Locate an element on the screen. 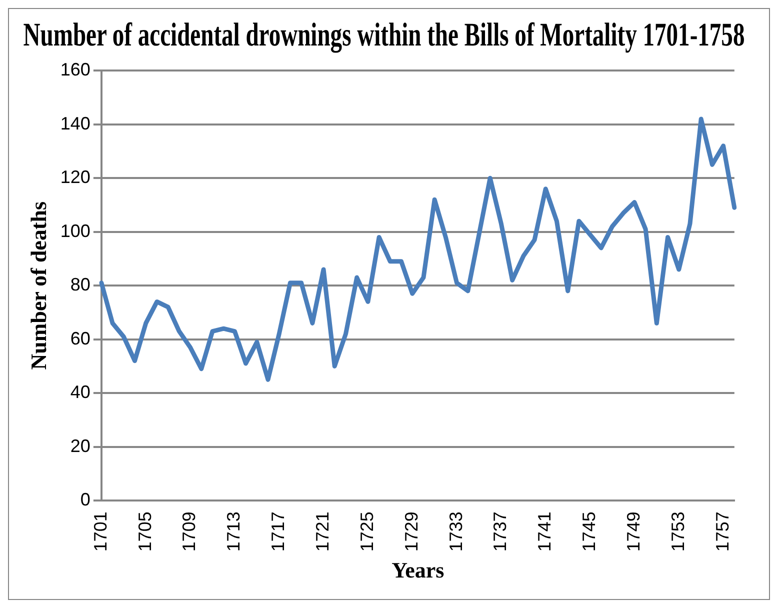 Image resolution: width=778 pixels, height=608 pixels. x-tick-label: 1745 is located at coordinates (589, 532).